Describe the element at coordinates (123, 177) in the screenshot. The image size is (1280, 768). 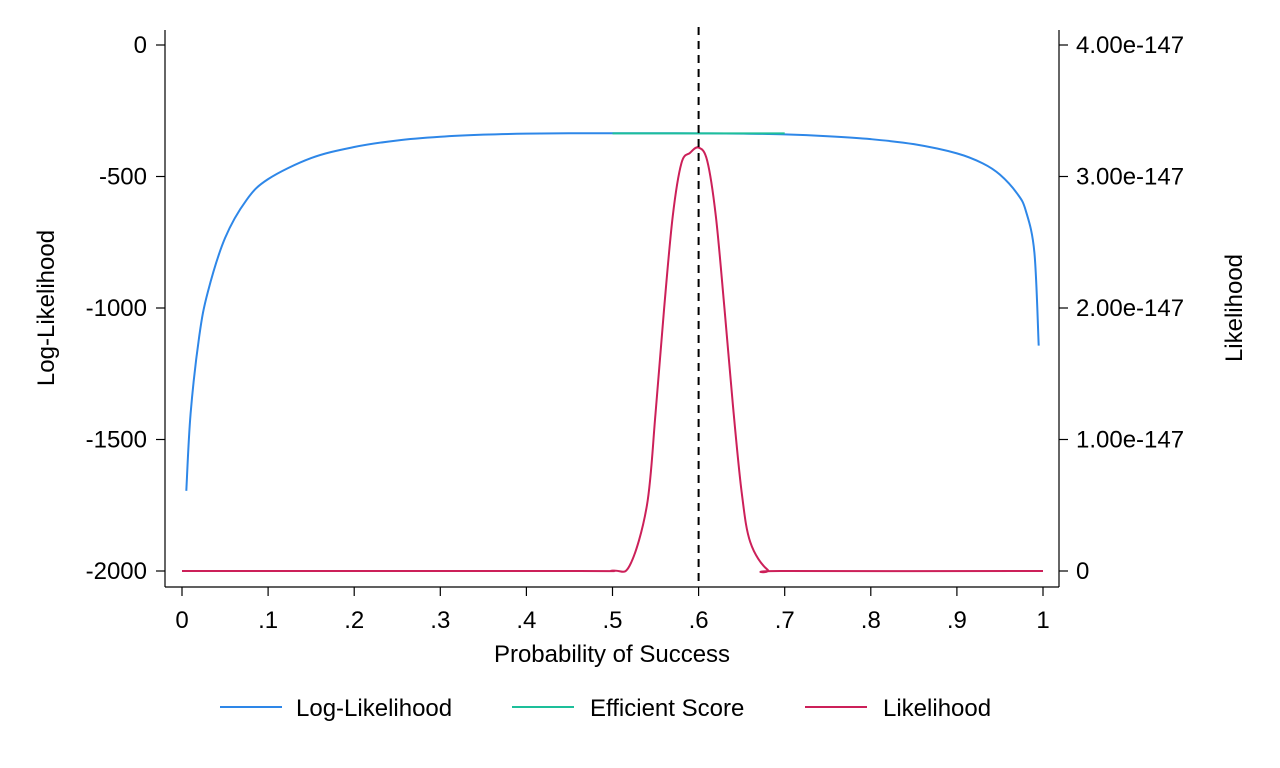
I see `y-left-tick-label: -500` at that location.